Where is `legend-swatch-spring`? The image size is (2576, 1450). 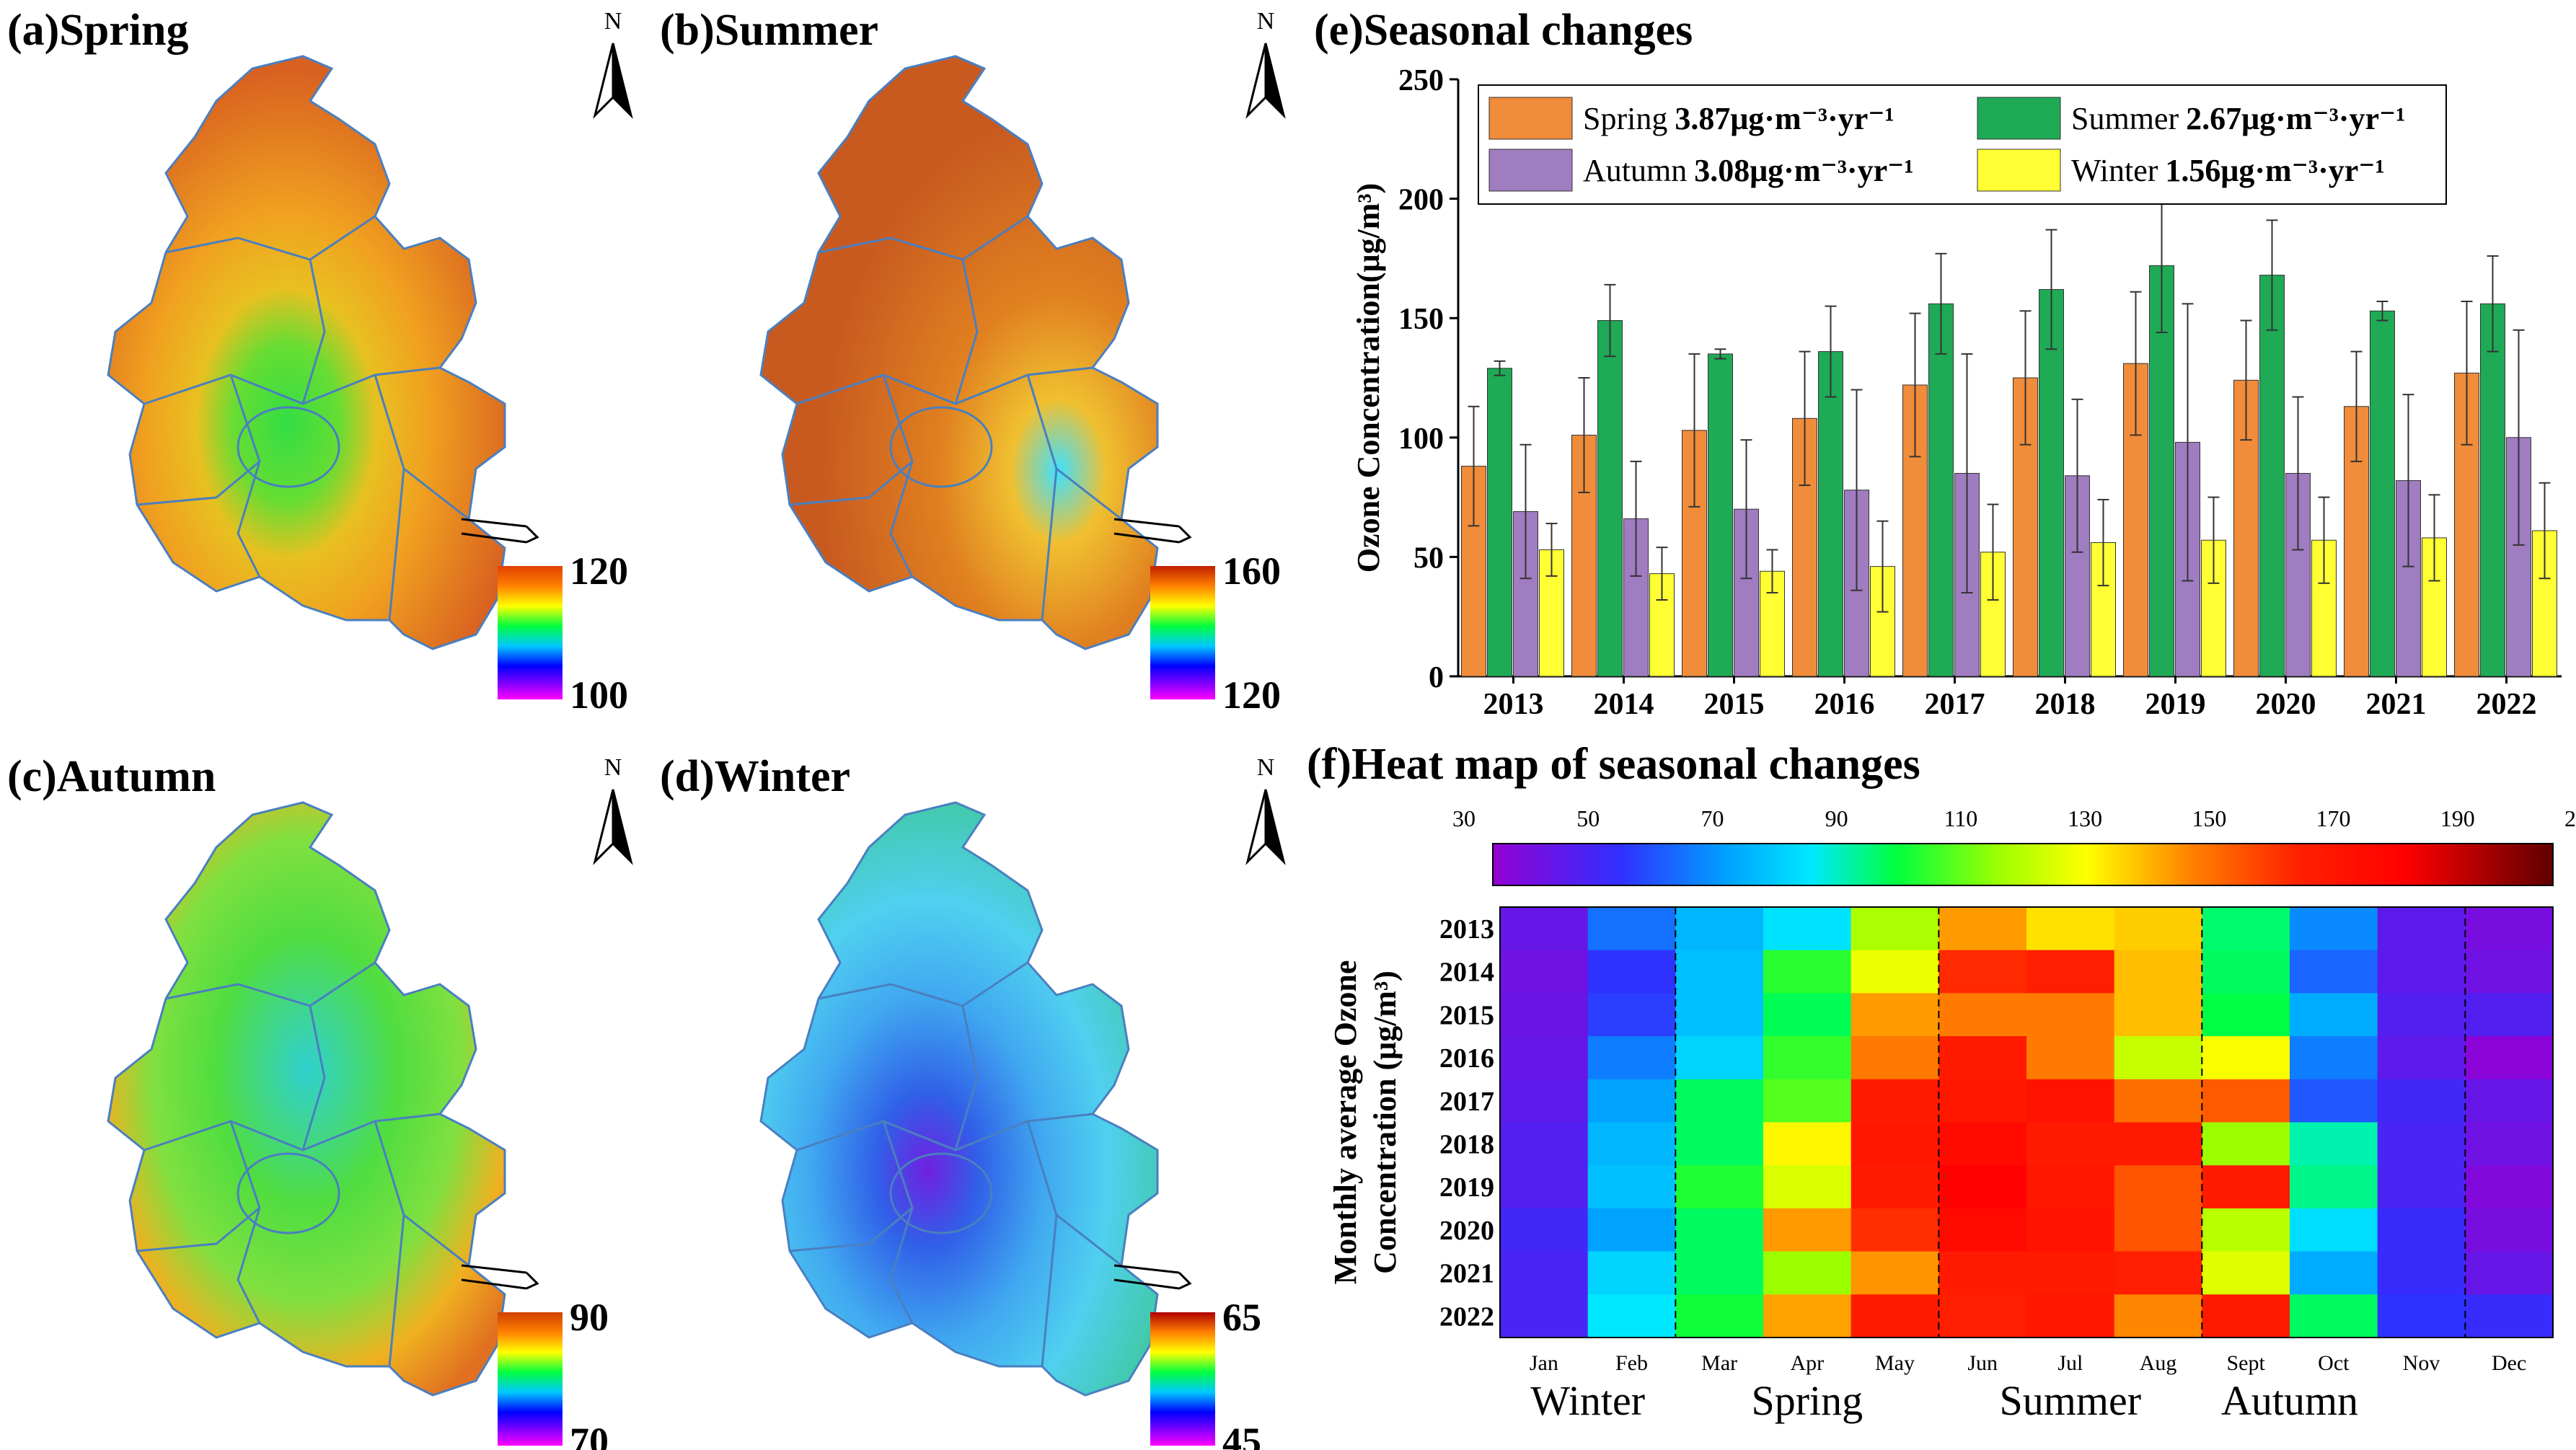 legend-swatch-spring is located at coordinates (1530, 118).